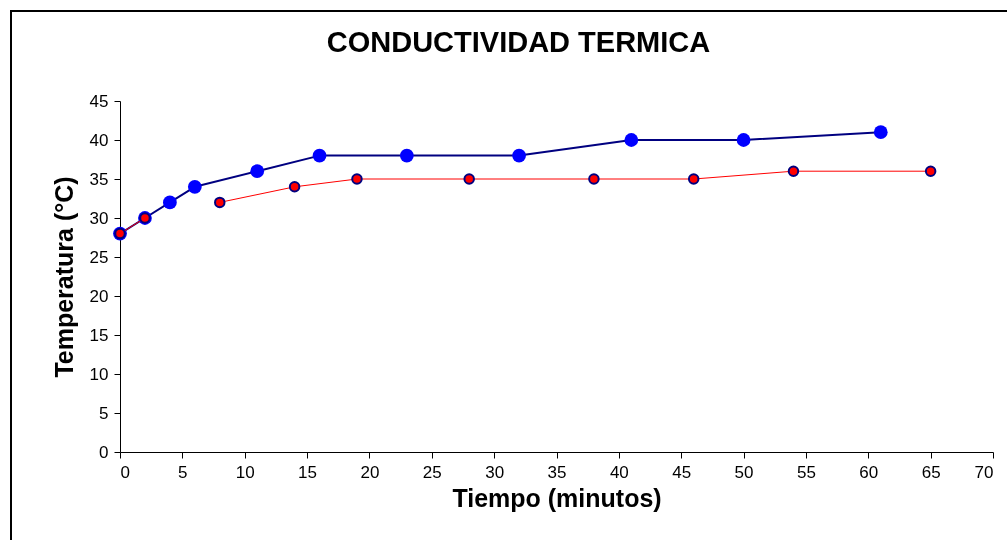 The width and height of the screenshot is (1007, 540). What do you see at coordinates (99, 374) in the screenshot?
I see `y-tick-label: 10` at bounding box center [99, 374].